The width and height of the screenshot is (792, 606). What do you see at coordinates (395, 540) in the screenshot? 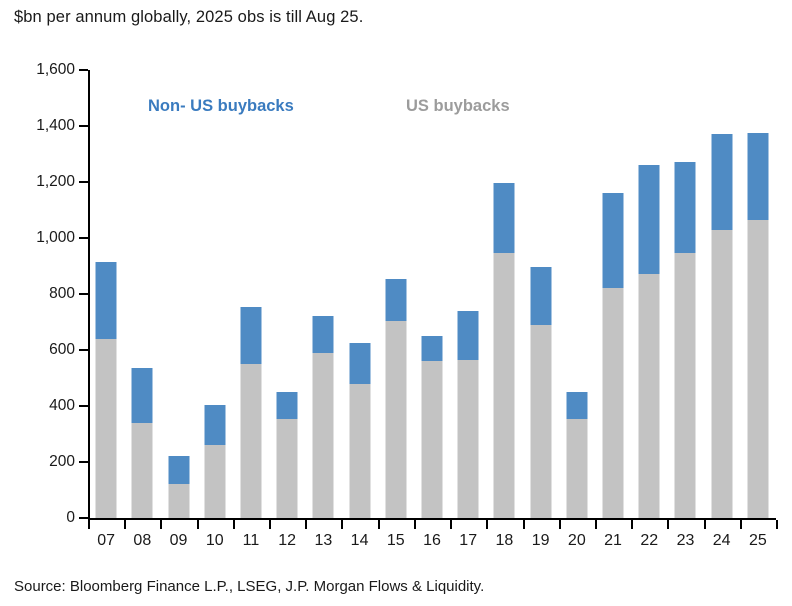
I see `x-axis-tick-label: 15` at bounding box center [395, 540].